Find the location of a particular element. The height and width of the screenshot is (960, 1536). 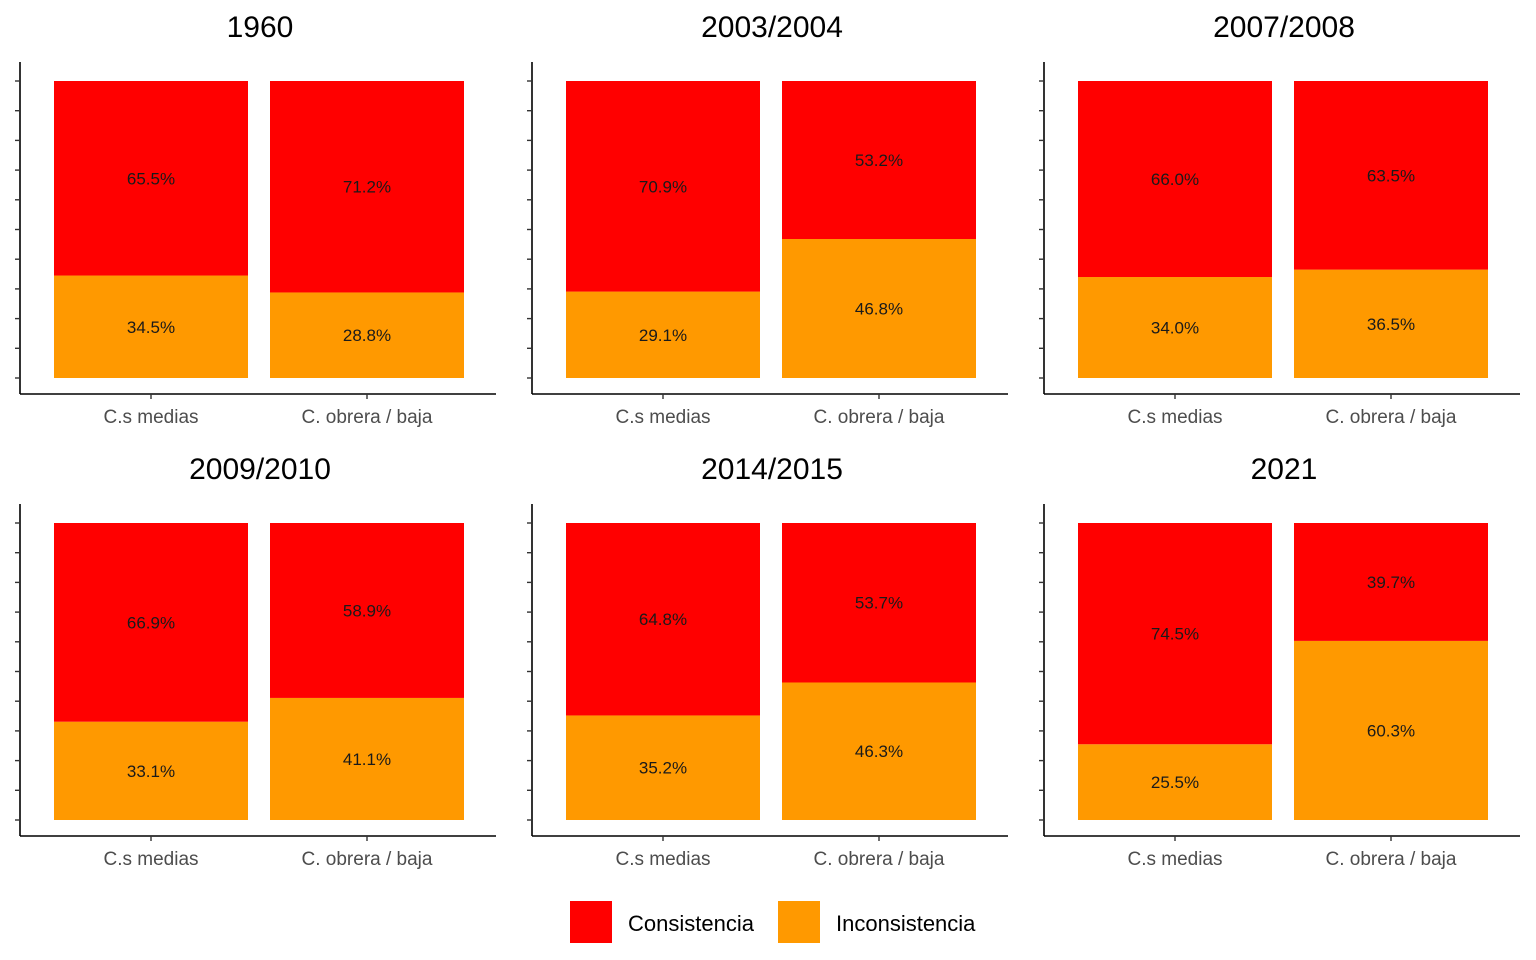

data-label: 28.8% is located at coordinates (367, 335).